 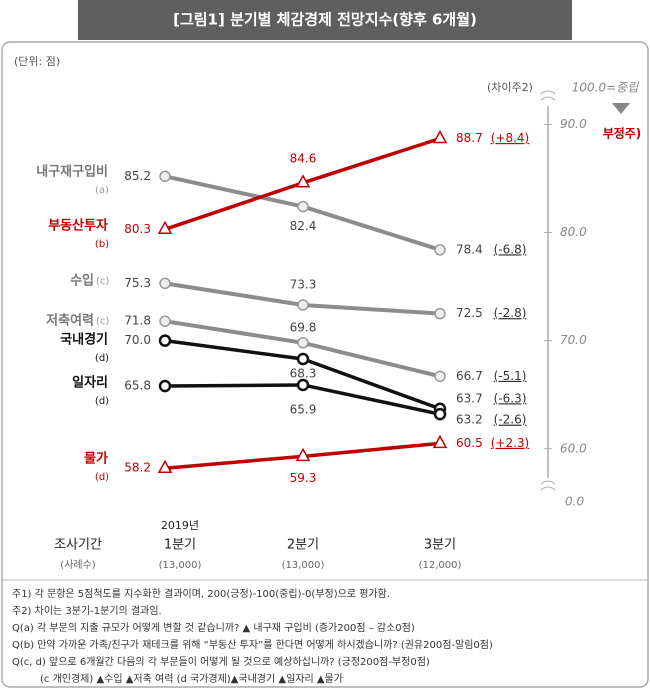 I want to click on data-label: 85.2, so click(x=137, y=176).